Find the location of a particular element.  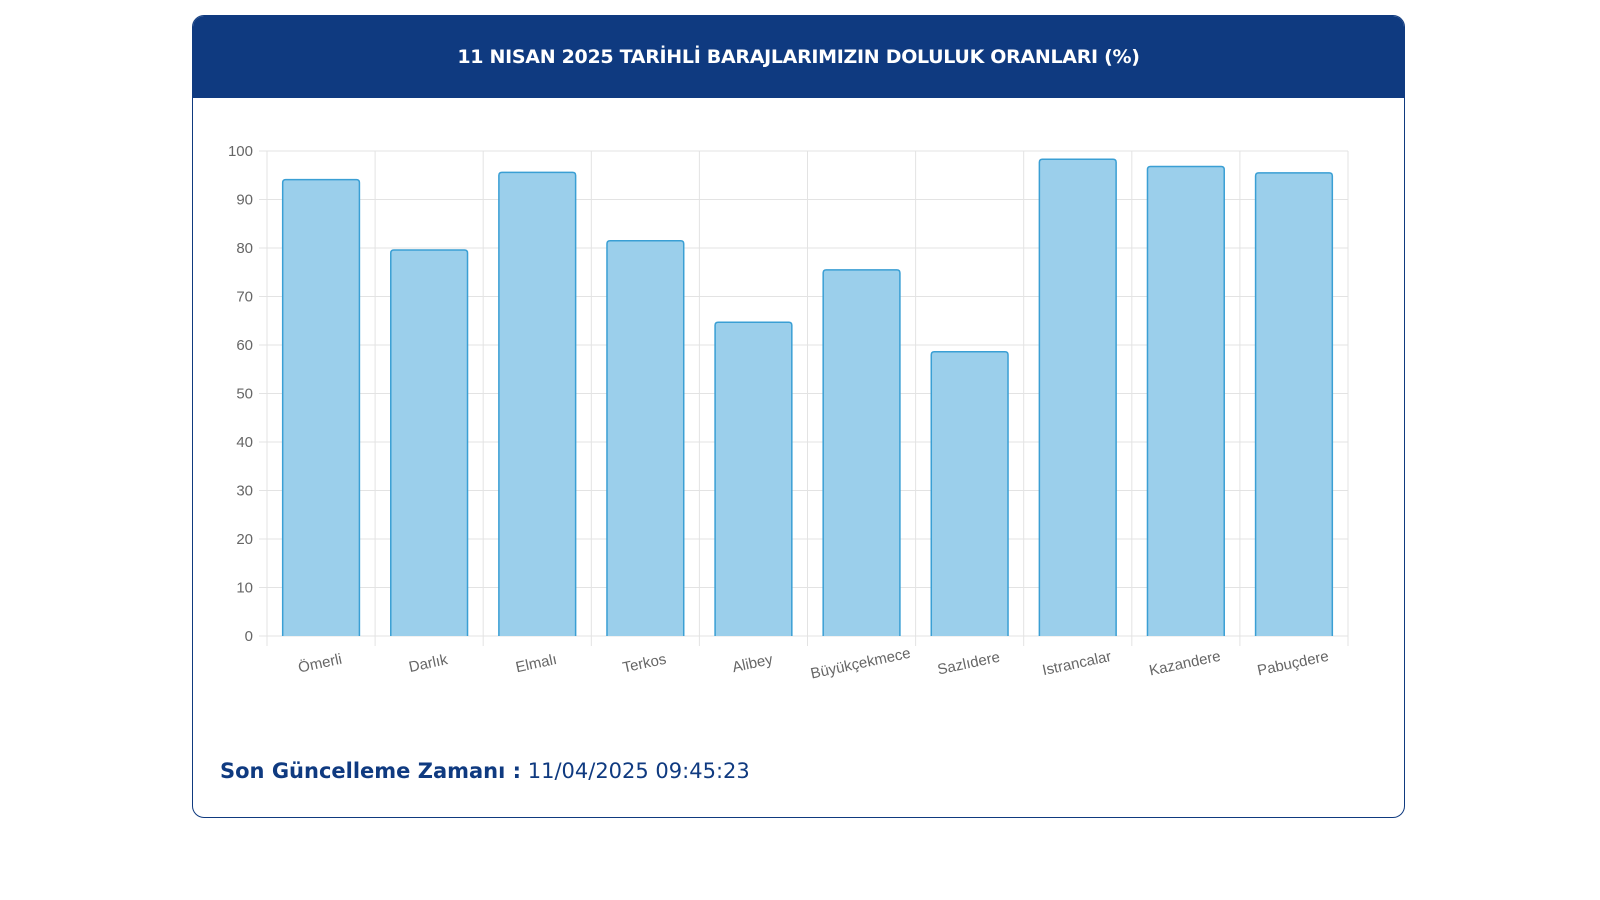

y-tick-label: 100 is located at coordinates (240, 151).